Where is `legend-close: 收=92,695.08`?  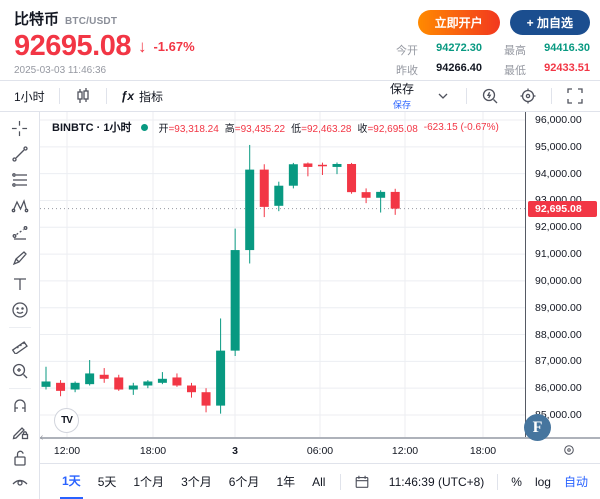 legend-close: 收=92,695.08 is located at coordinates (387, 129).